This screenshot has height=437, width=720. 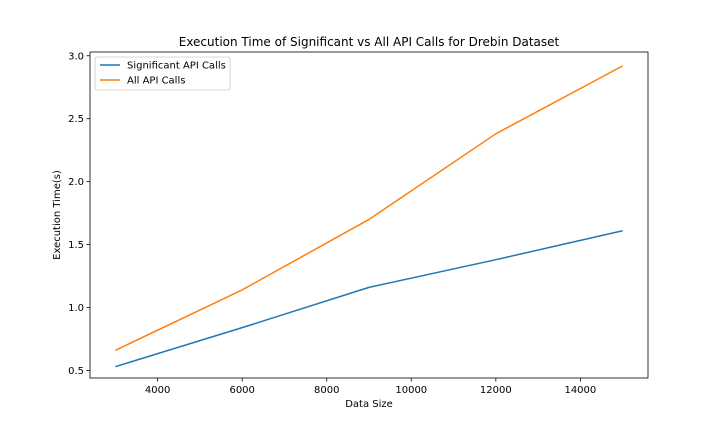 What do you see at coordinates (326, 390) in the screenshot?
I see `x-tick-label: 8000` at bounding box center [326, 390].